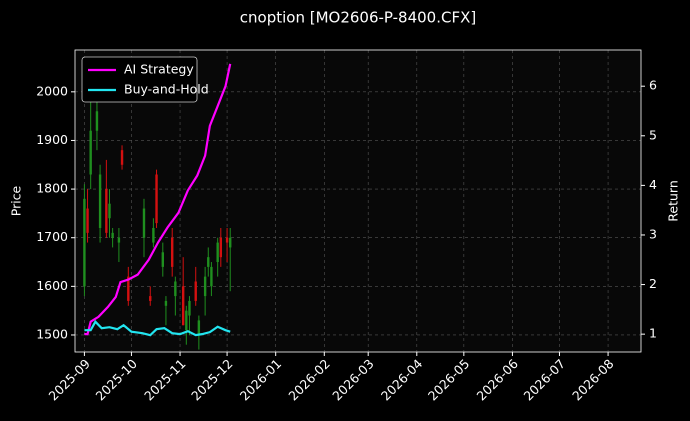  Describe the element at coordinates (52, 139) in the screenshot. I see `y-tick-label: 1900` at that location.